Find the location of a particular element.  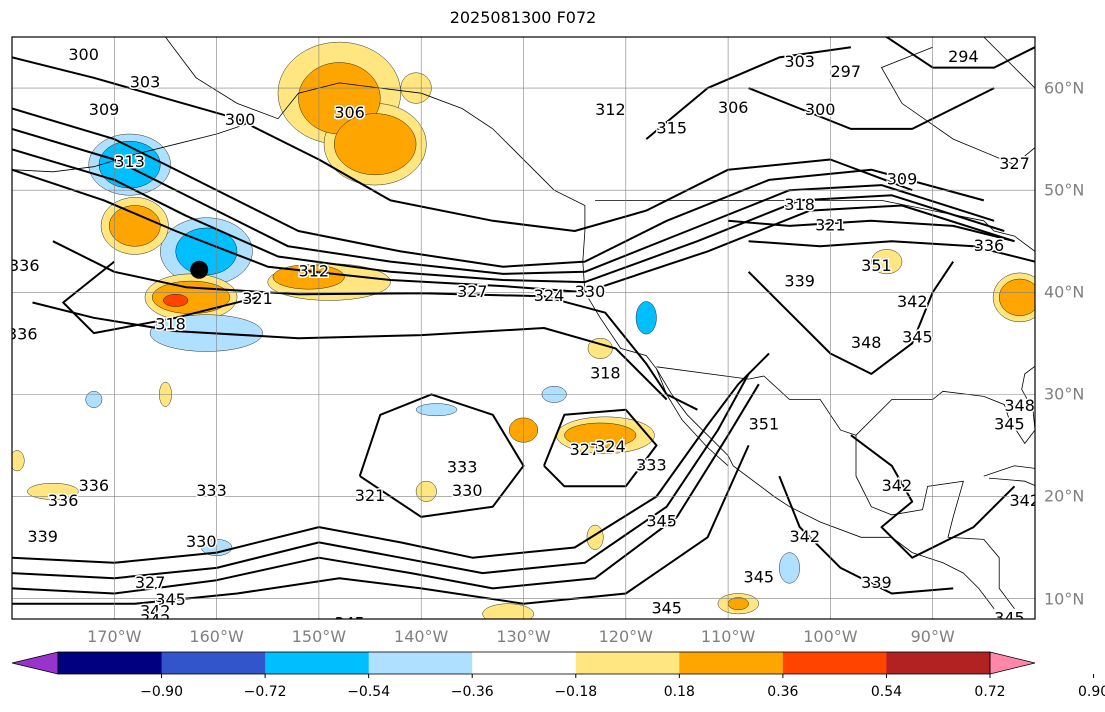

lon-tick-label: 150°W is located at coordinates (319, 636).